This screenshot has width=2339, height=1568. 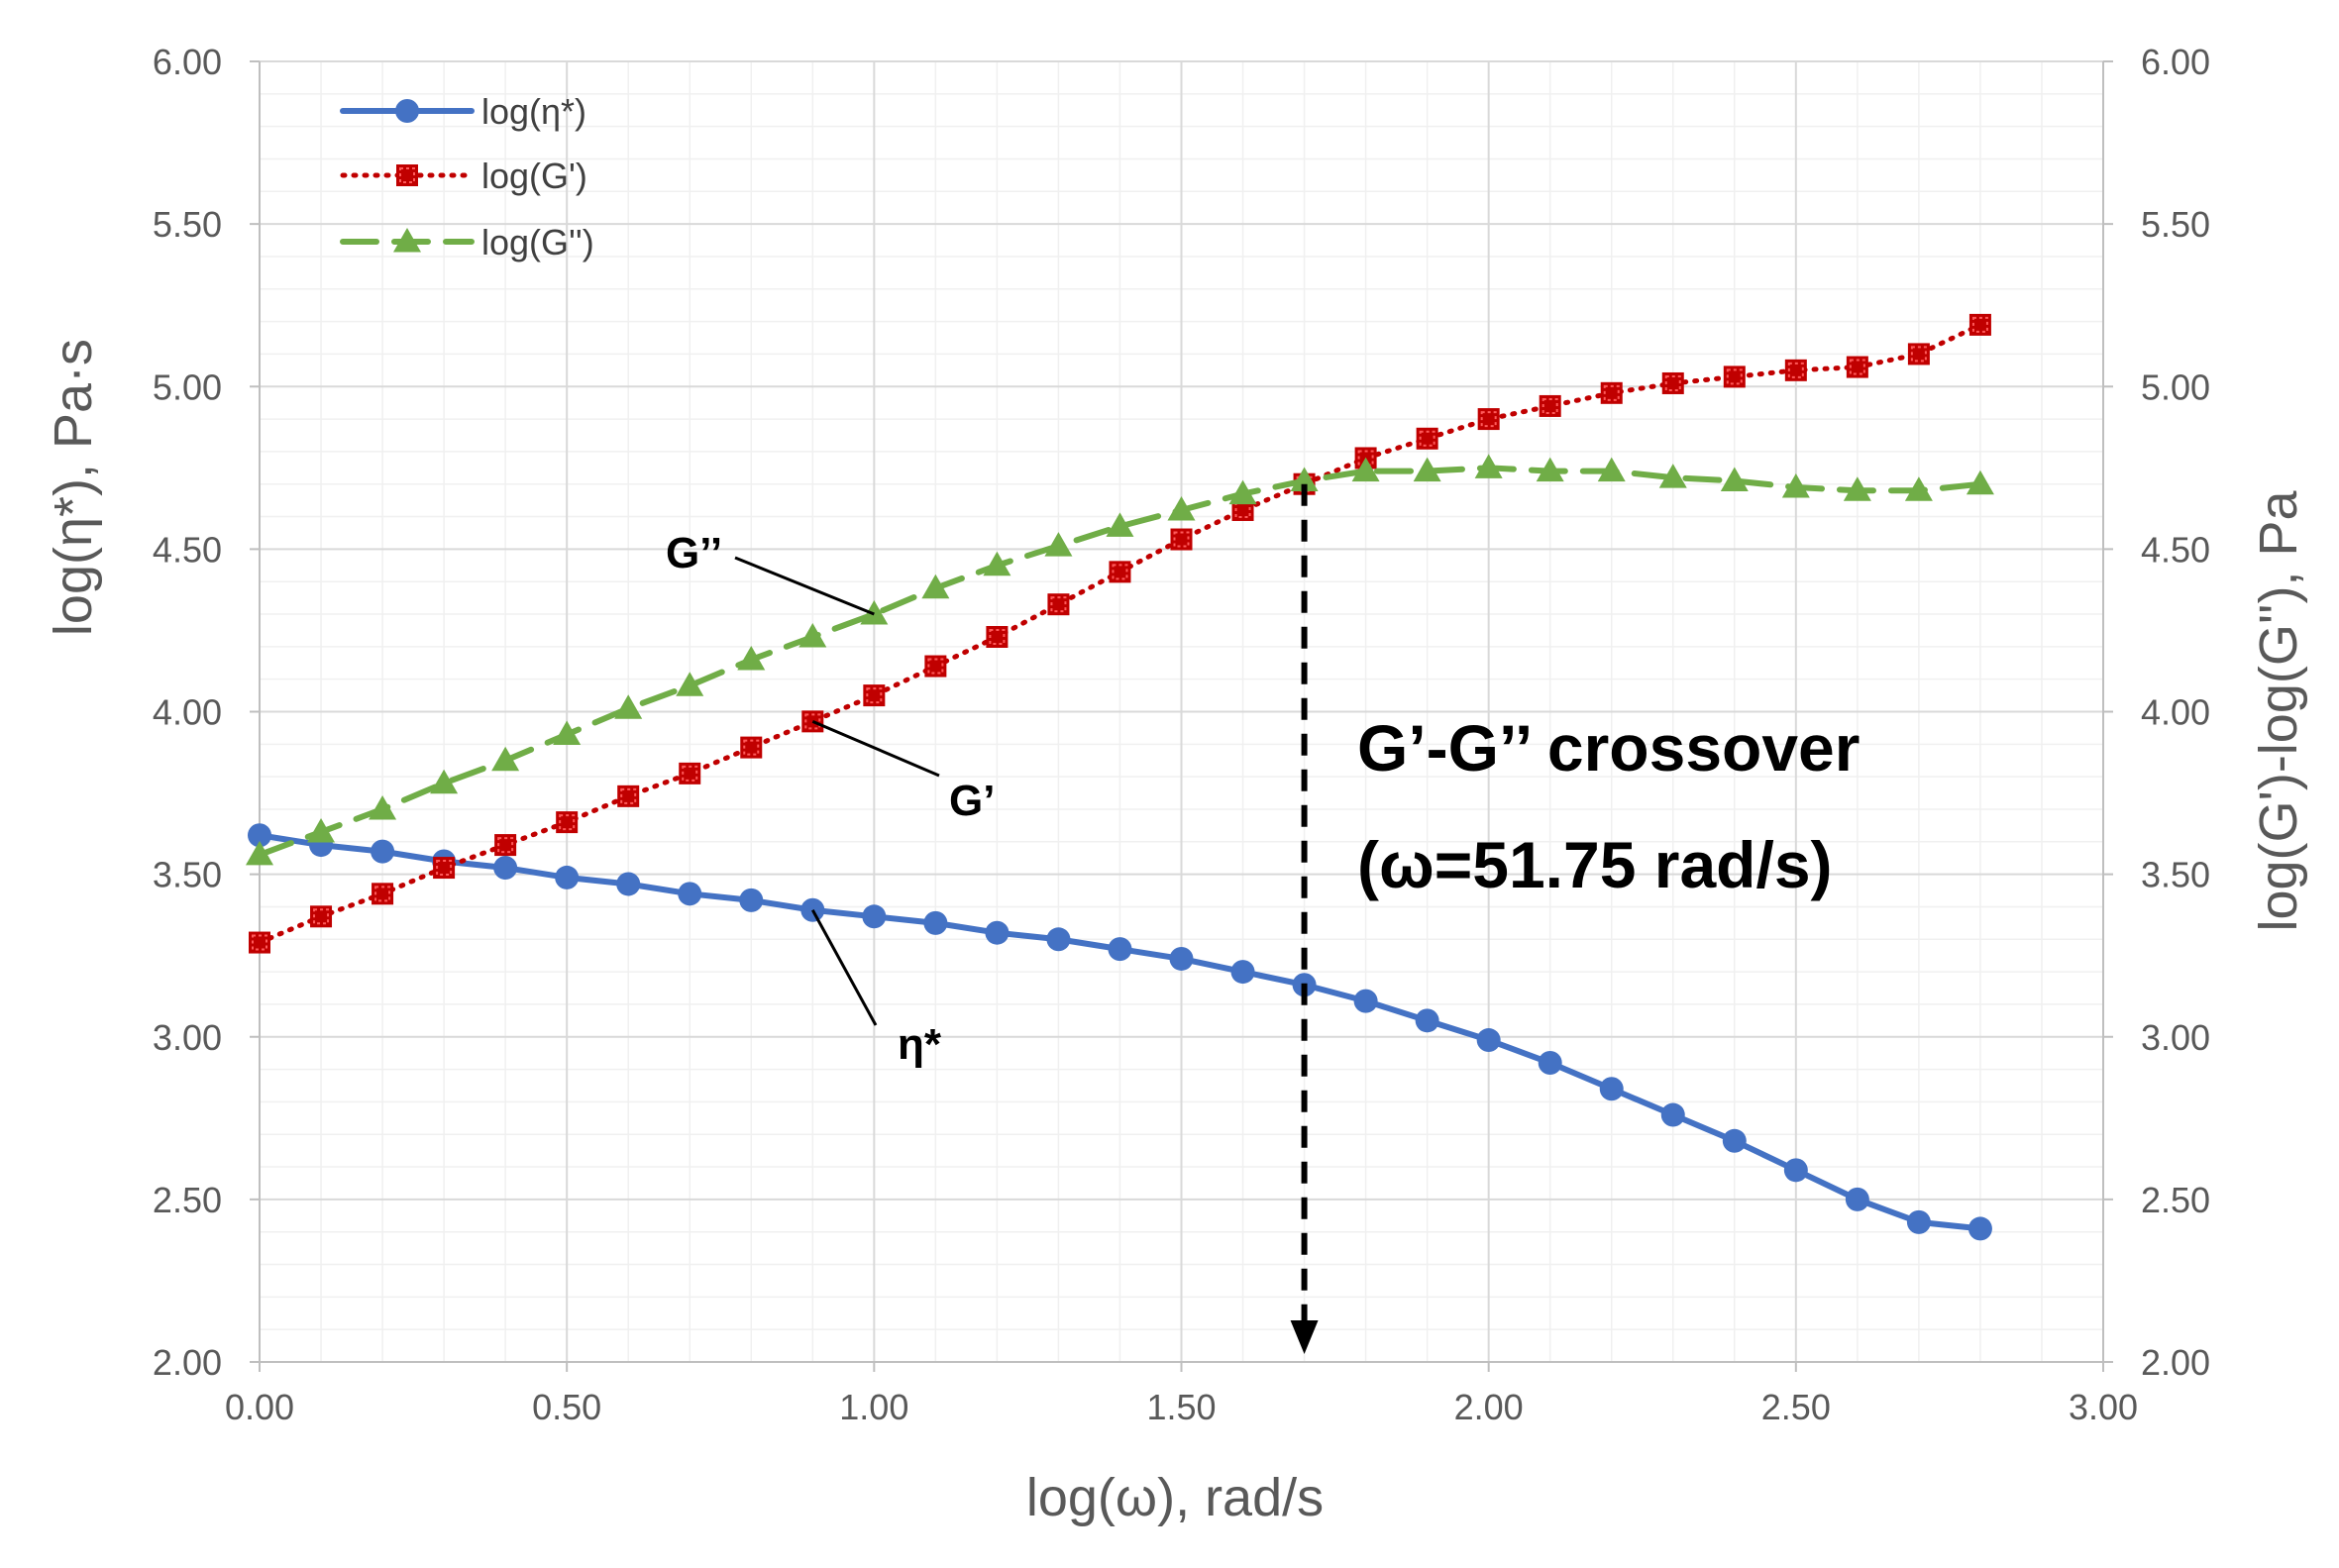 What do you see at coordinates (463, 176) in the screenshot?
I see `legend-item-1: log(G')` at bounding box center [463, 176].